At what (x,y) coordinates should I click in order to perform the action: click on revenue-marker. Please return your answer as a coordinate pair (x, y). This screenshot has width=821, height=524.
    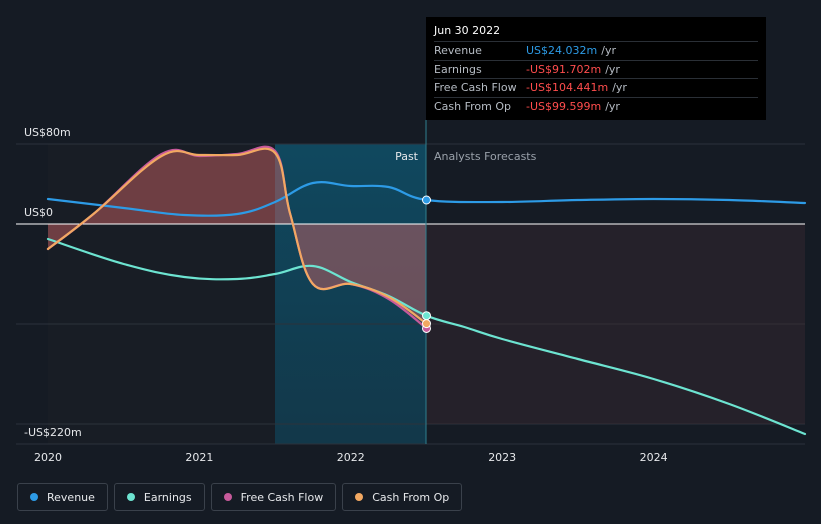
    Looking at the image, I should click on (426, 200).